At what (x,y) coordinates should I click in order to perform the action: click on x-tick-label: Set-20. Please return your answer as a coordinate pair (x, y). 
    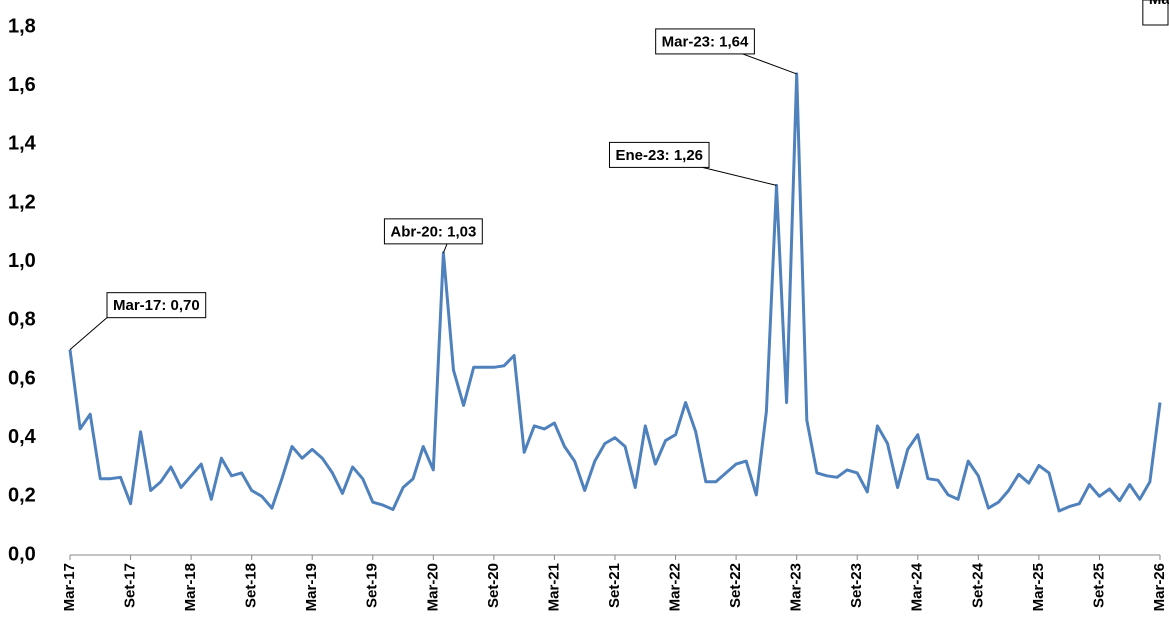
    Looking at the image, I should click on (493, 585).